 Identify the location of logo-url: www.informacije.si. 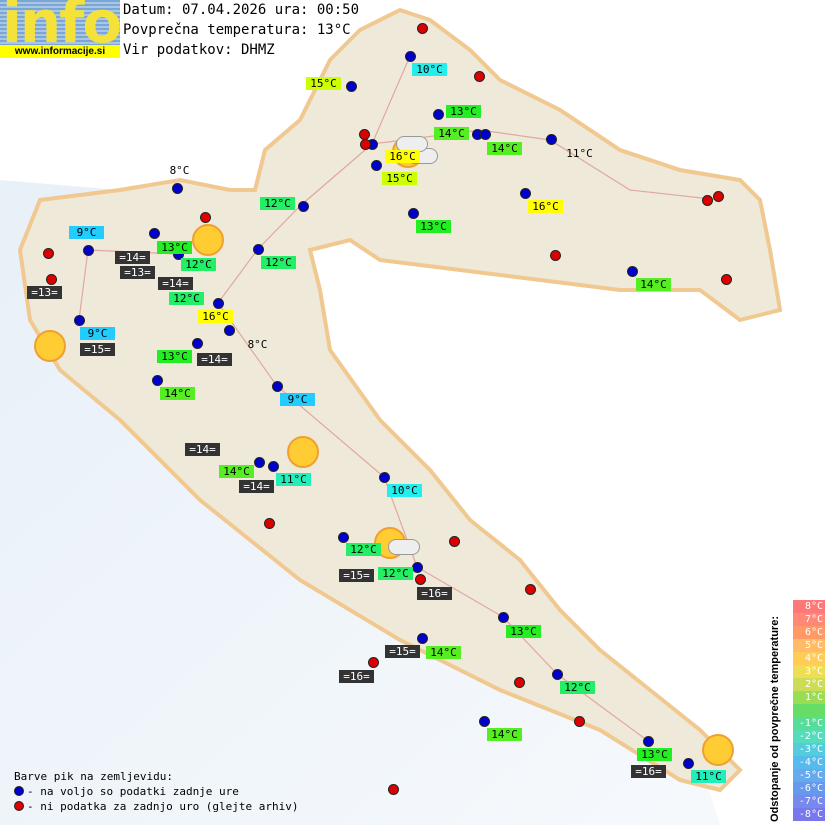
(60, 51).